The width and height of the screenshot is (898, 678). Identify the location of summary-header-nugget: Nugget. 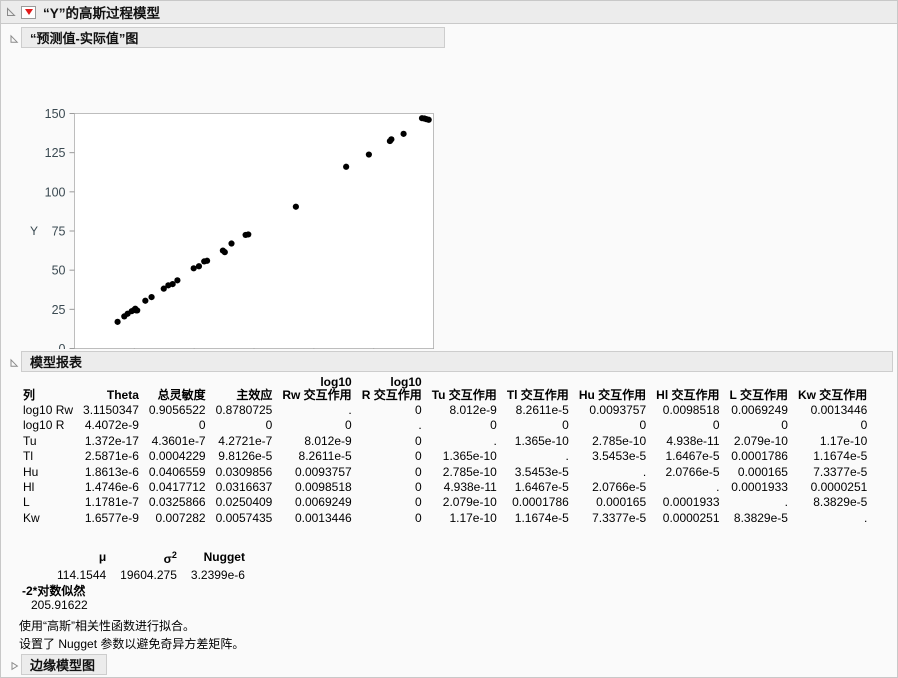
(224, 557).